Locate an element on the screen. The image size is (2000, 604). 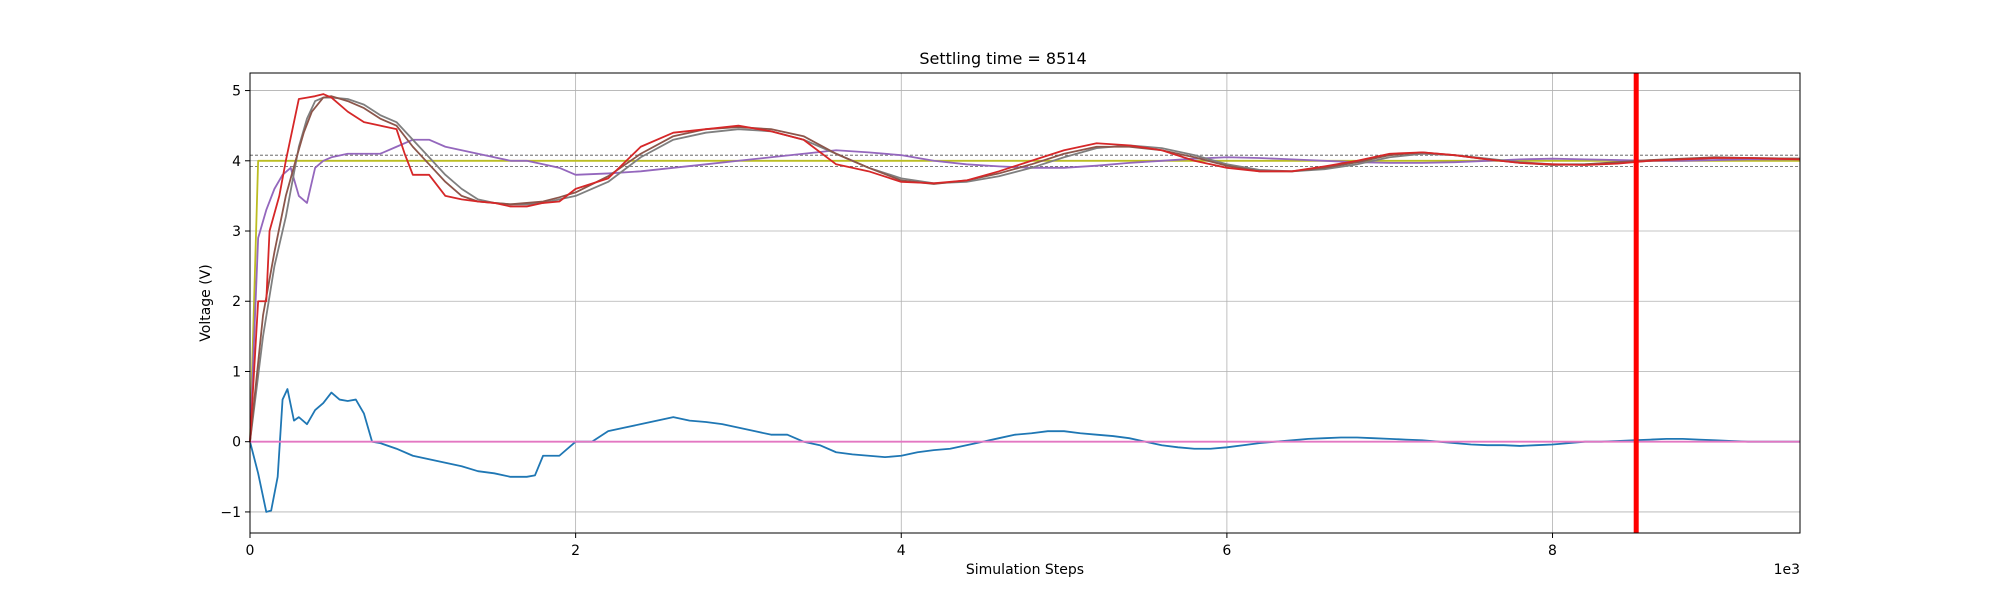
x-axis-offset-text: 1e3 is located at coordinates (1787, 570).